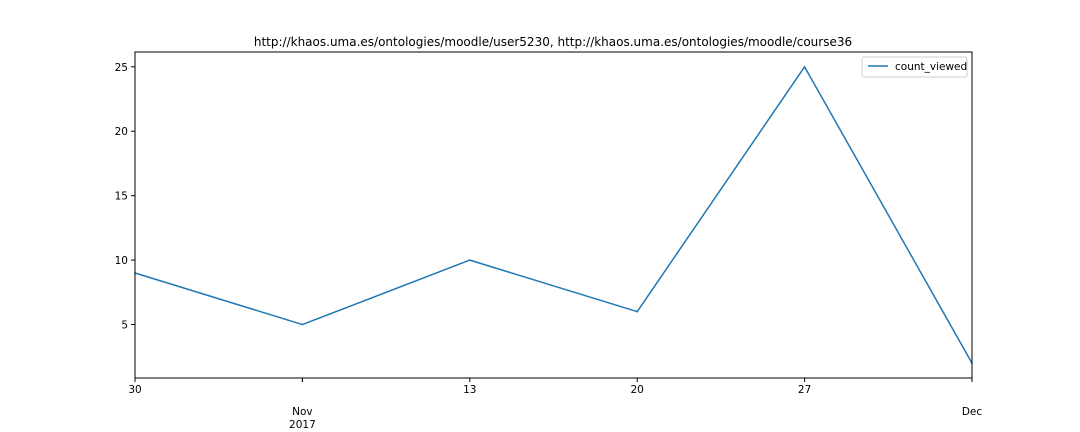  Describe the element at coordinates (302, 425) in the screenshot. I see `x-major-sublabel: 2017` at that location.